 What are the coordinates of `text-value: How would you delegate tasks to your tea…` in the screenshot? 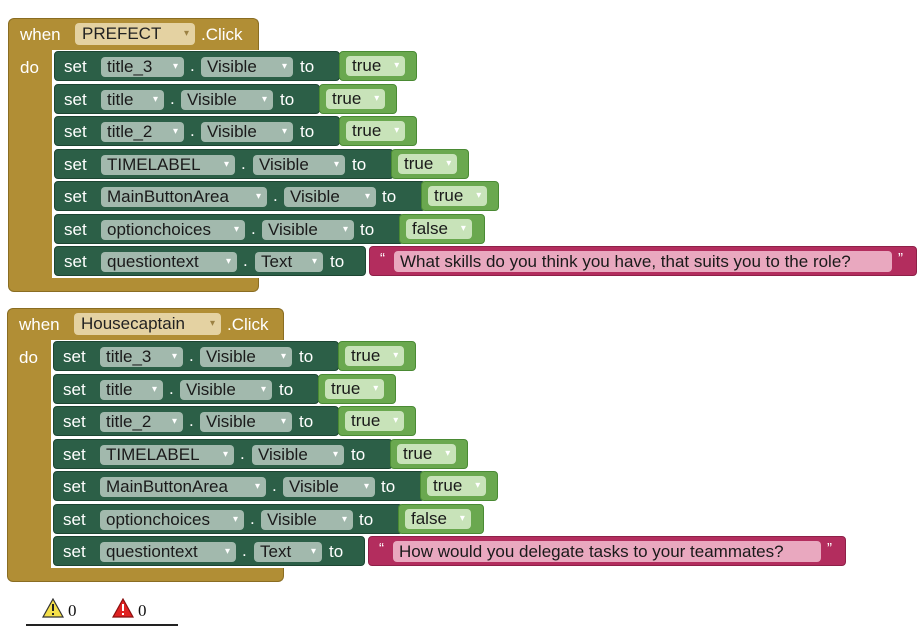 It's located at (607, 551).